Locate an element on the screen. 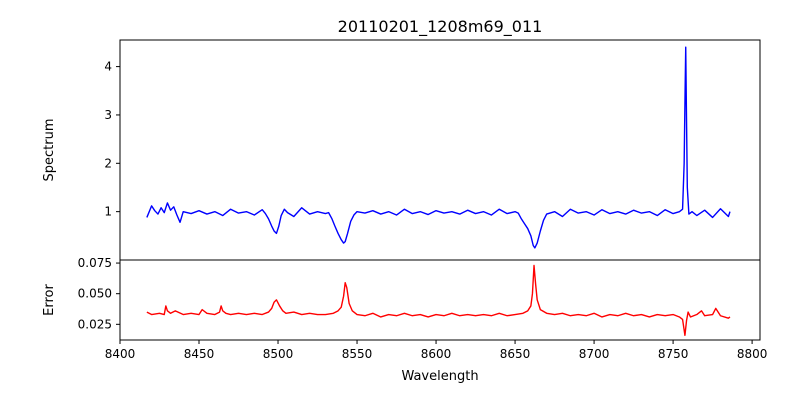  error-x-tick-label: 8450 is located at coordinates (199, 354).